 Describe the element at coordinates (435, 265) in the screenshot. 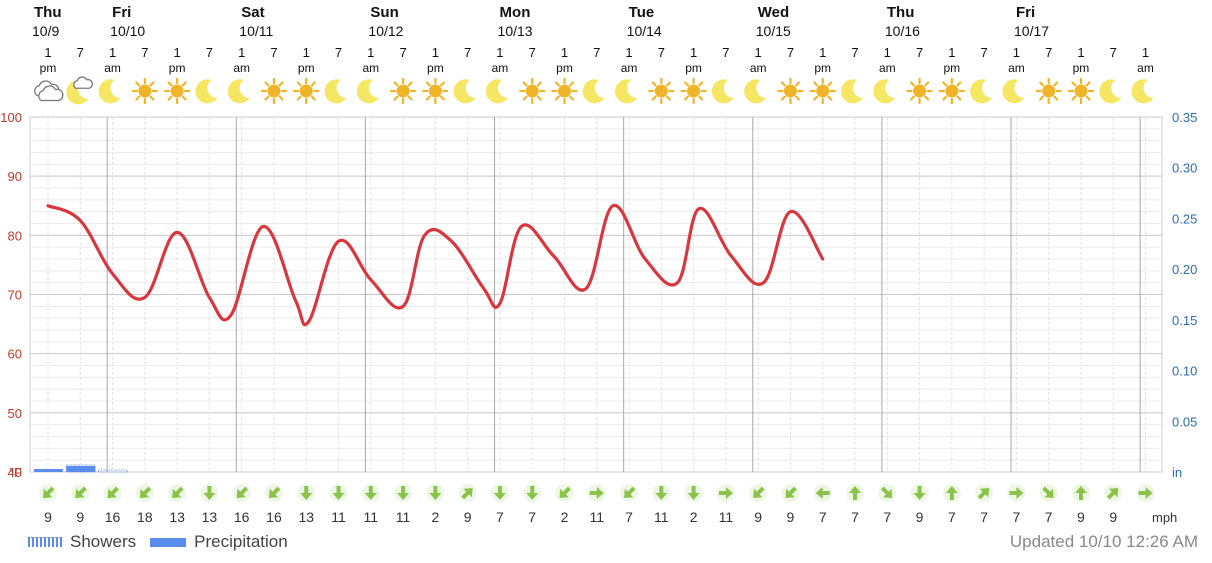

I see `temperature-line` at that location.